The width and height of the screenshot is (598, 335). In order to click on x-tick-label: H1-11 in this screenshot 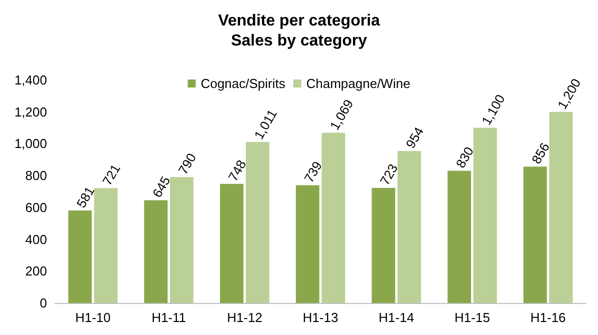, I will do `click(169, 317)`.